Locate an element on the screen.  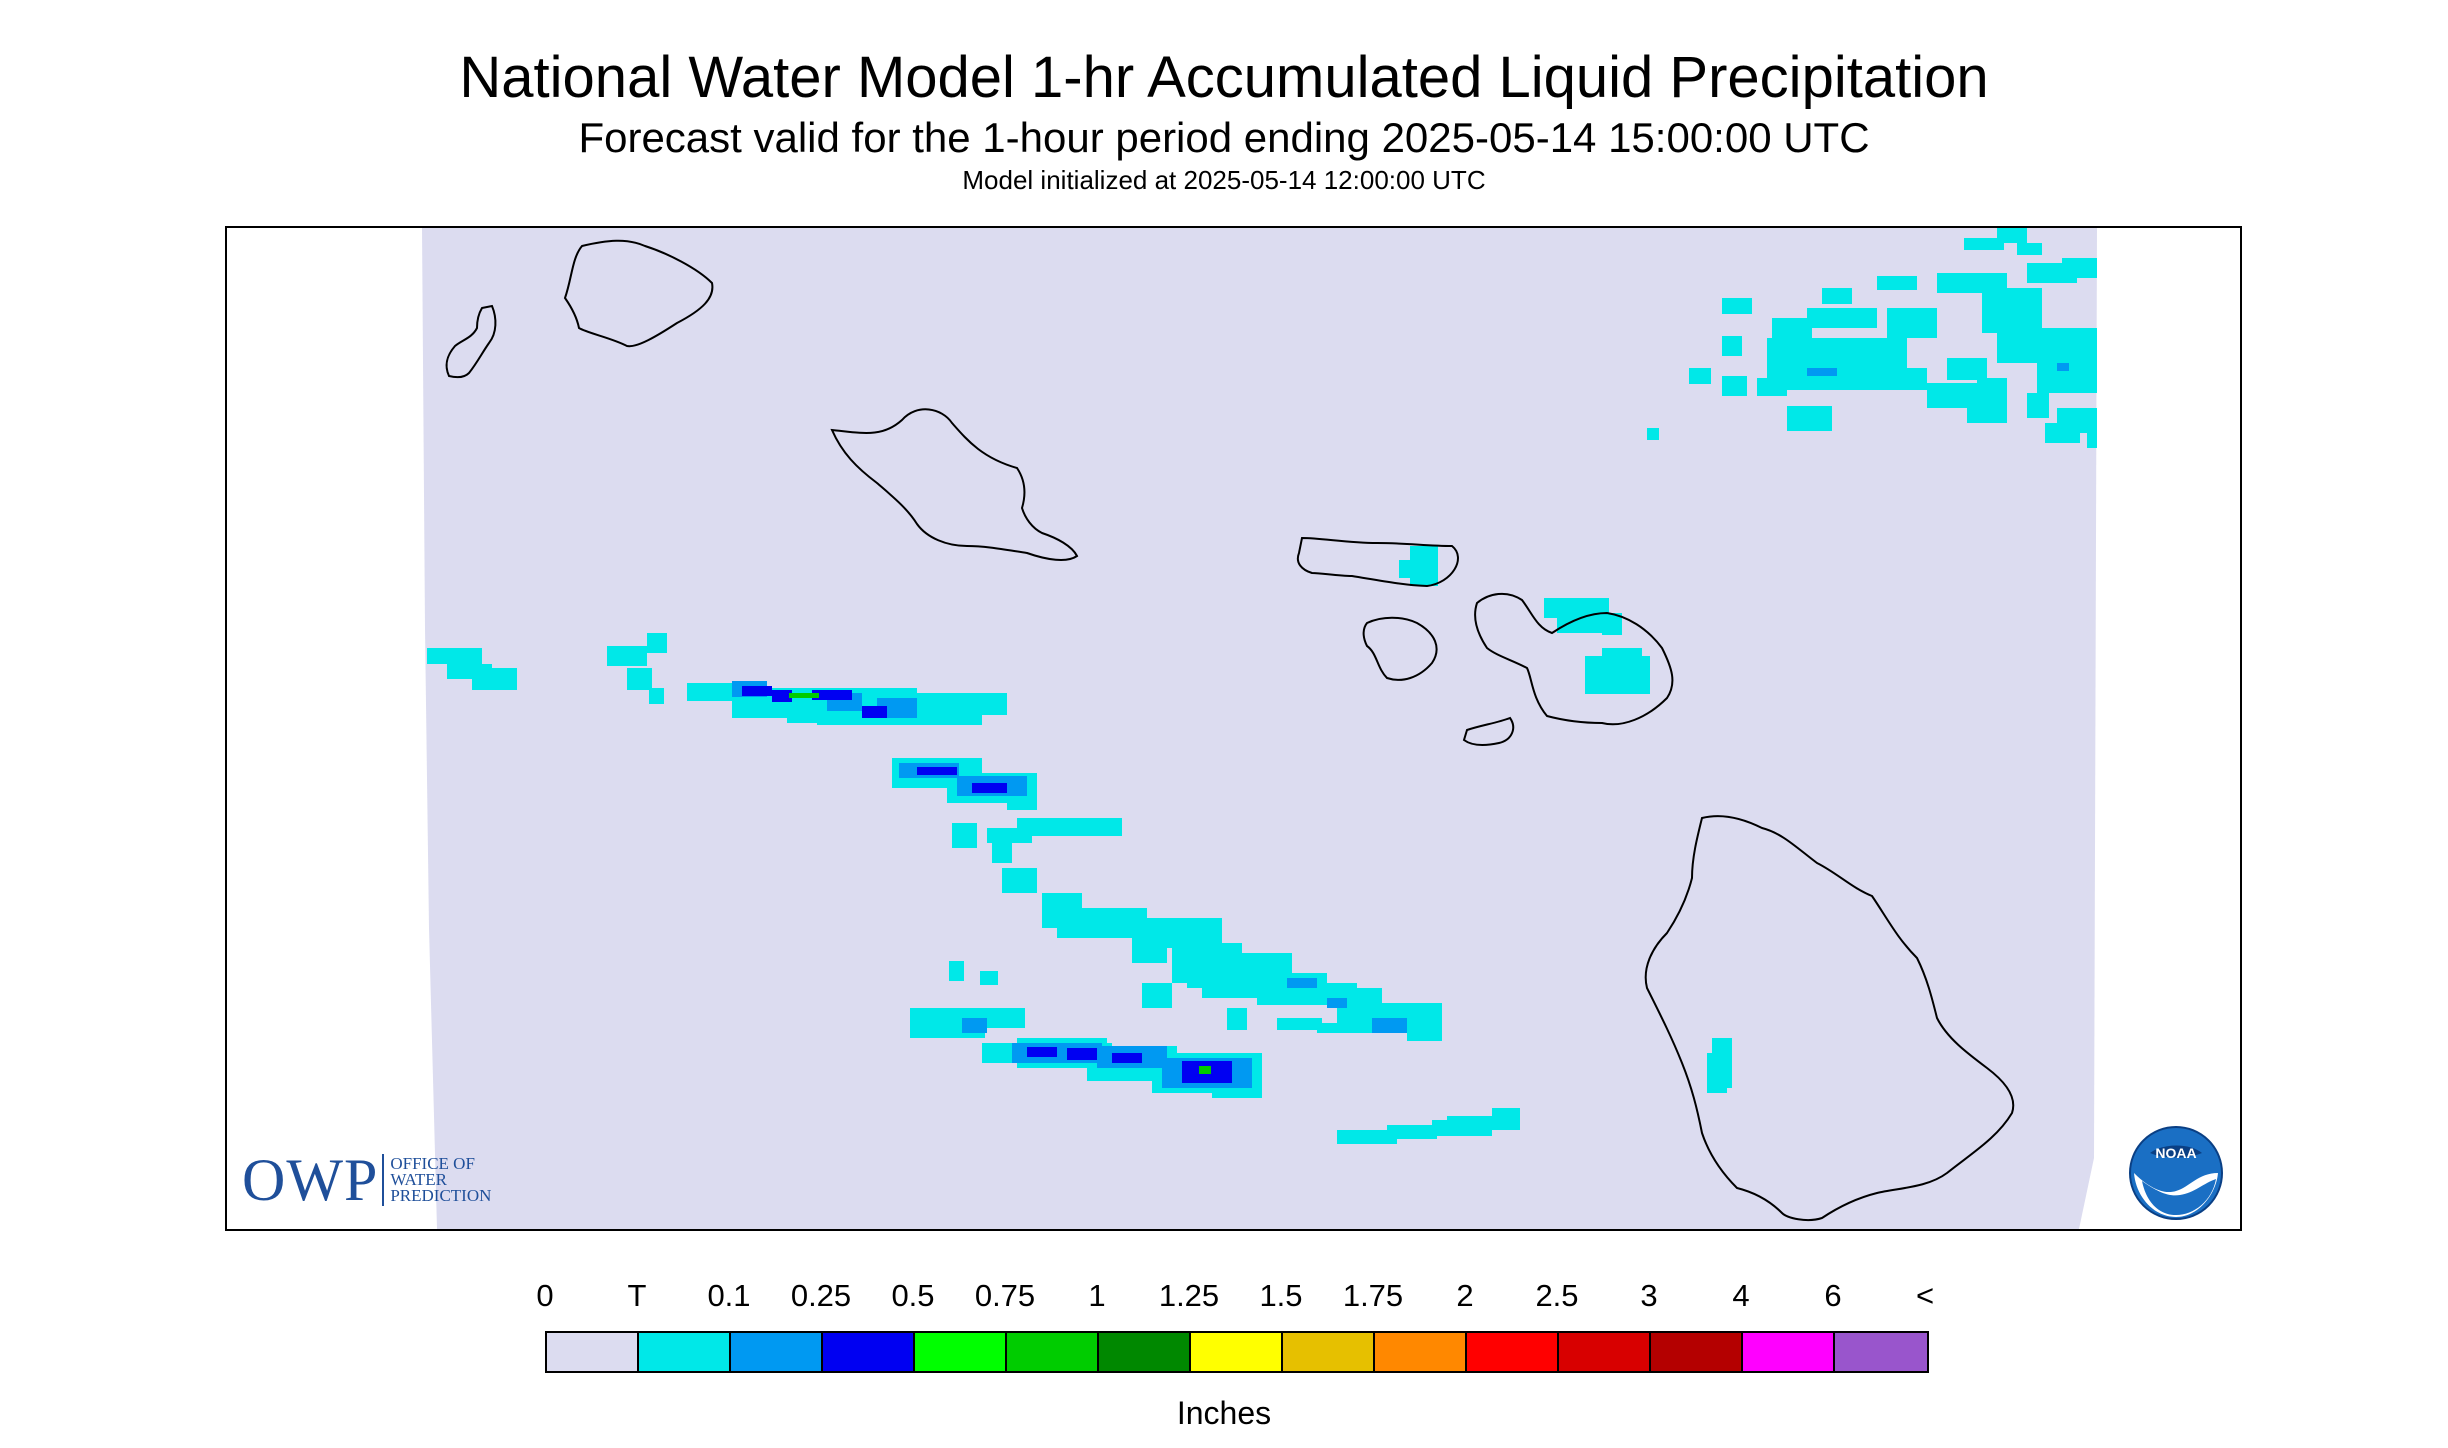
legend-colorbar is located at coordinates (1237, 1352).